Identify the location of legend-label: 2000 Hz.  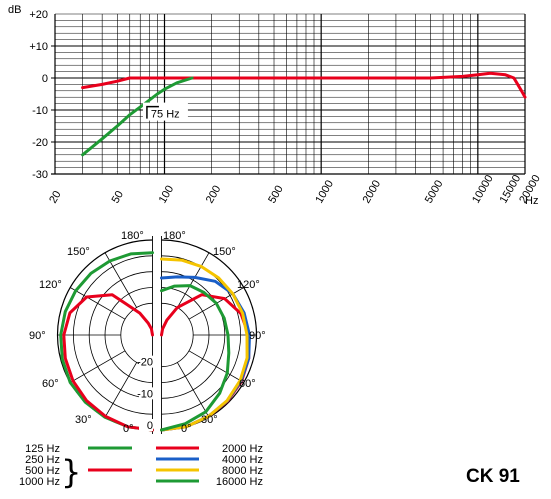
(242, 449).